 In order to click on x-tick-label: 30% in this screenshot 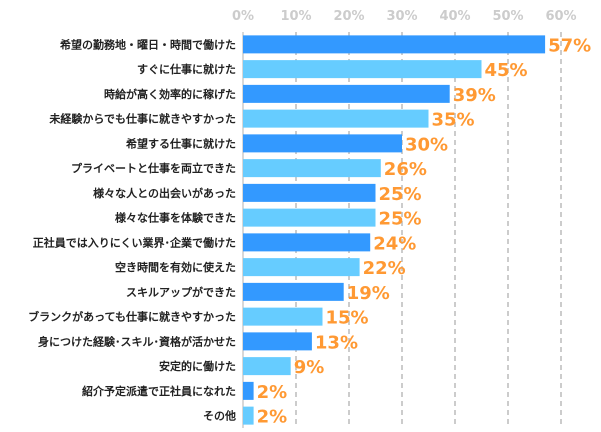, I will do `click(401, 16)`.